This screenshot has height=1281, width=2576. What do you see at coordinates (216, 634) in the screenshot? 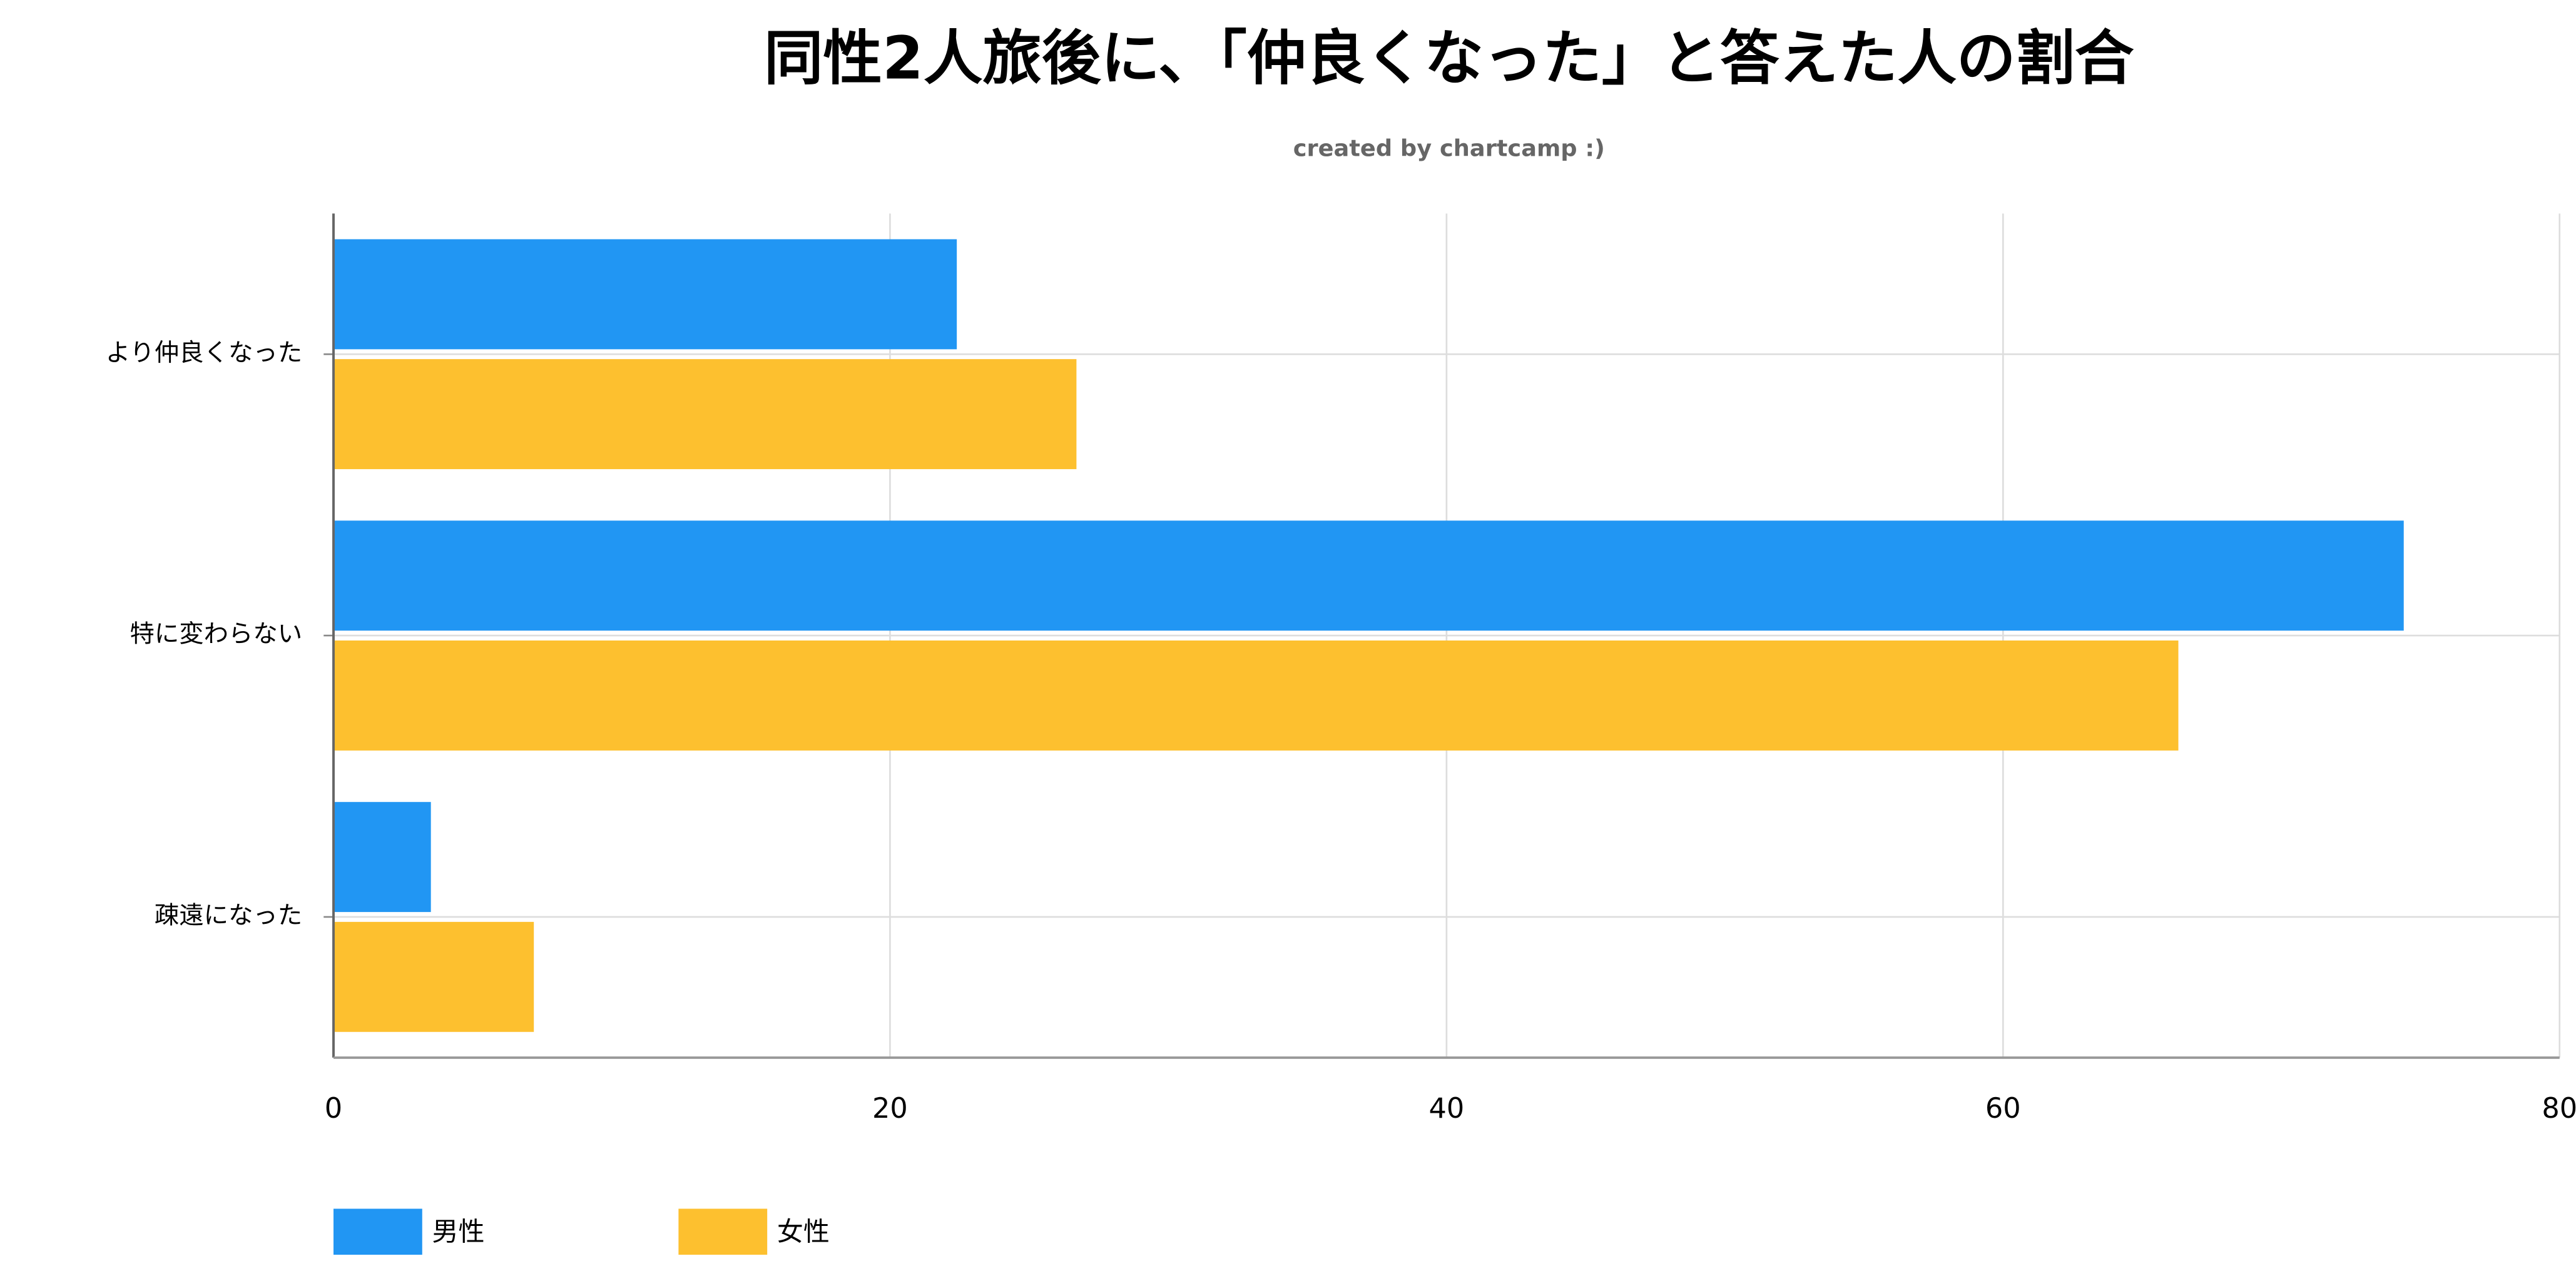
I see `y-tick-label: 特に変わらない` at bounding box center [216, 634].